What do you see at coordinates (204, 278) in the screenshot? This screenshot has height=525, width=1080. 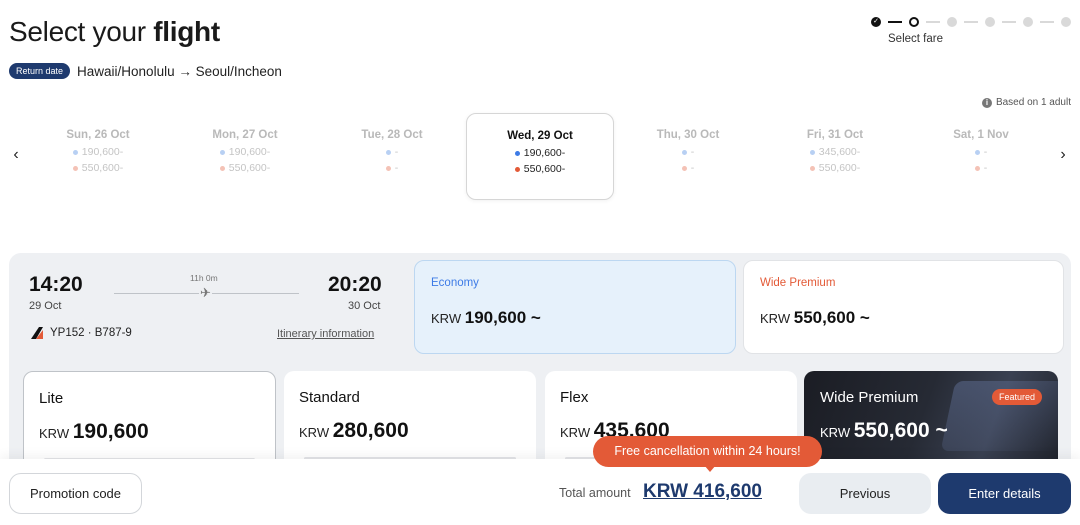 I see `flight-duration: 11h 0m` at bounding box center [204, 278].